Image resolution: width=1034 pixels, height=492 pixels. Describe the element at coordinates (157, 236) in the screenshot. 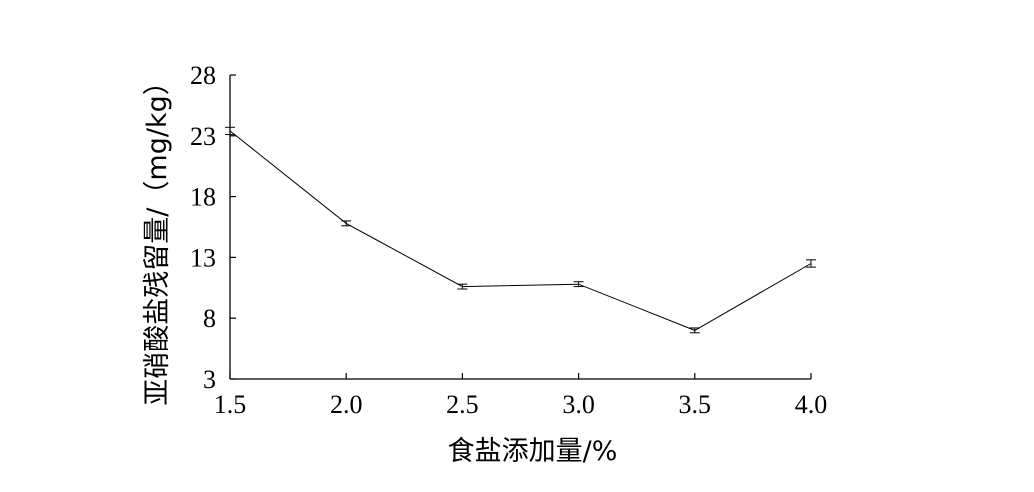

I see `y-axis-title: 亚硝酸盐残留量/（mg/kg）` at that location.